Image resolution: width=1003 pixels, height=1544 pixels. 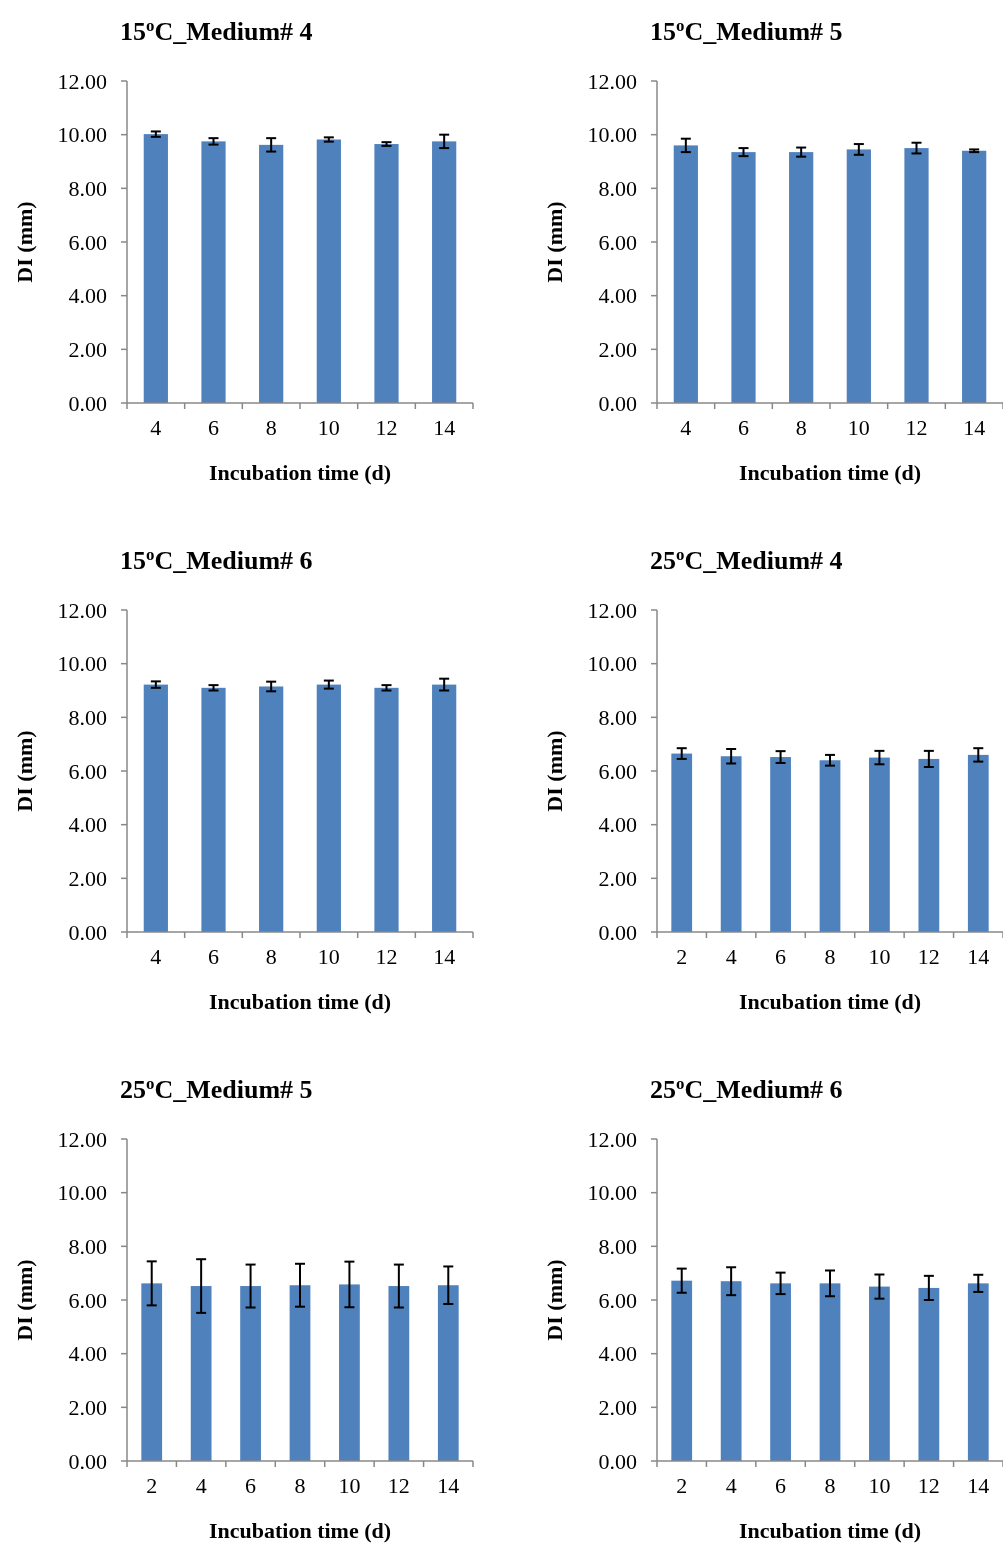 What do you see at coordinates (746, 30) in the screenshot?
I see `chart-title: 15$^{o}$C_Medium# 5` at bounding box center [746, 30].